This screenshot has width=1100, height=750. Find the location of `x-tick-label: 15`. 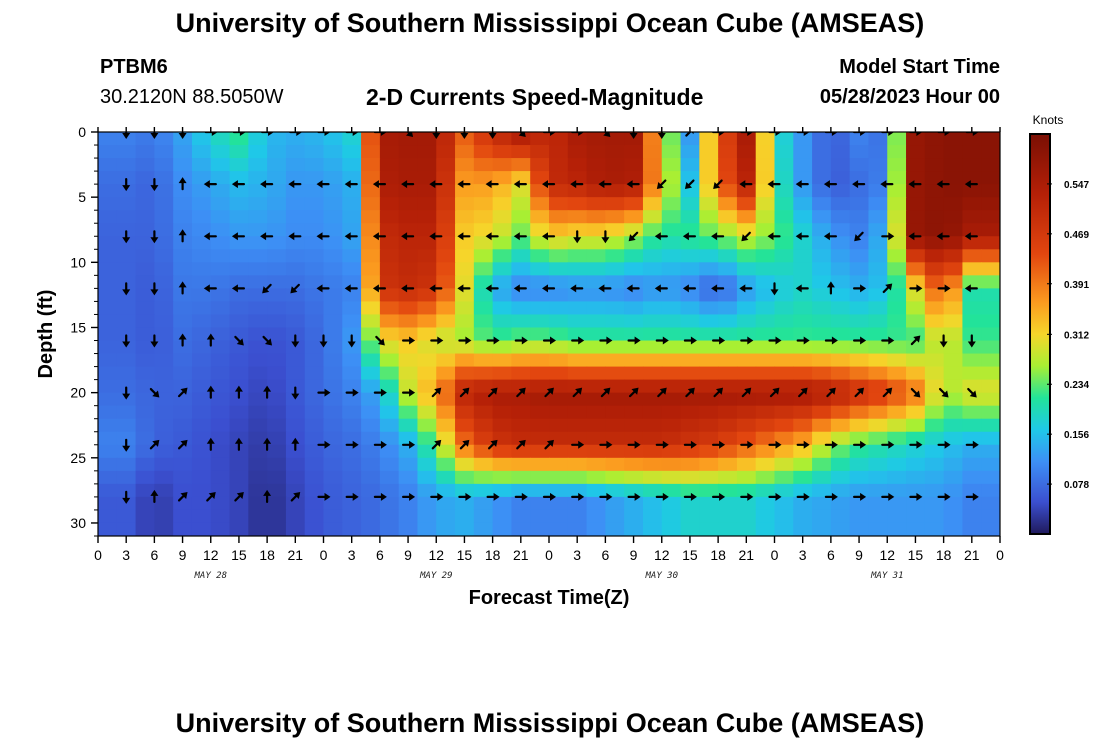

x-tick-label: 15 is located at coordinates (465, 555).